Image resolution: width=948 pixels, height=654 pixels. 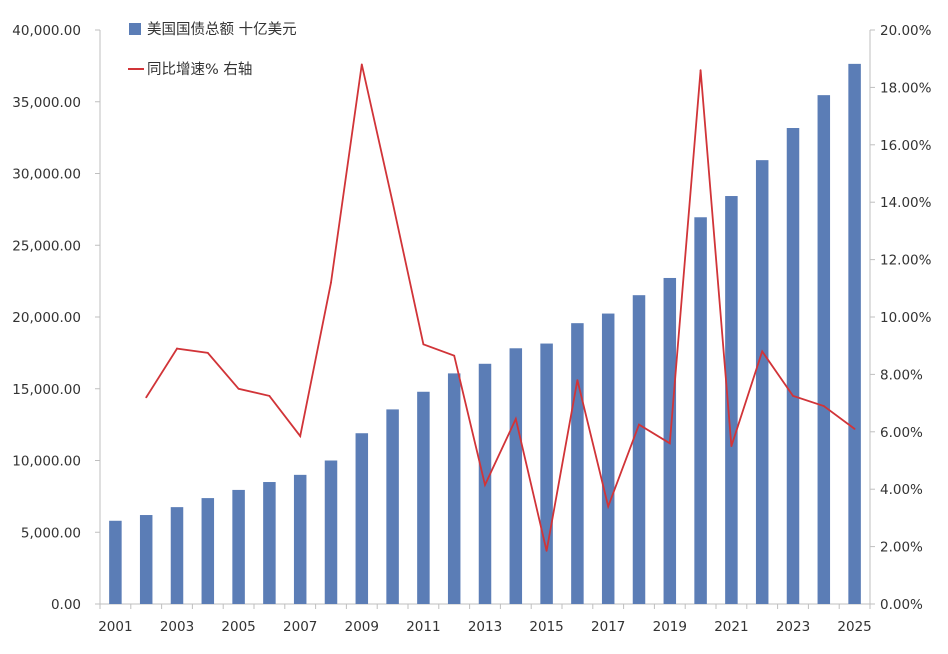 What do you see at coordinates (135, 29) in the screenshot?
I see `legend-swatch-debt` at bounding box center [135, 29].